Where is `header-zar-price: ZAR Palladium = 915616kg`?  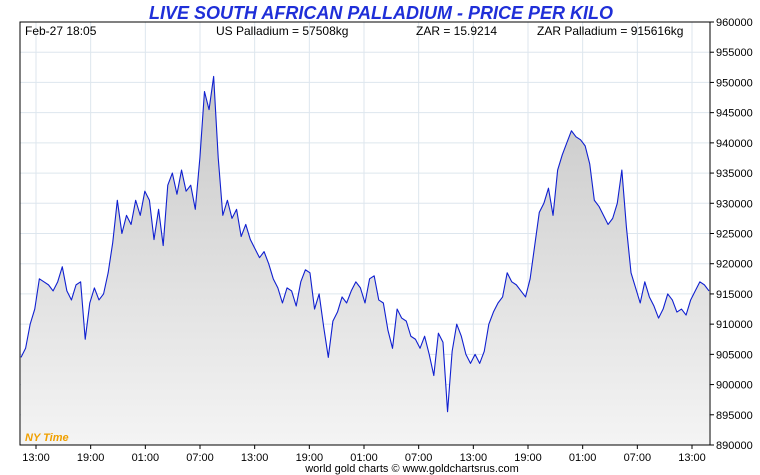 header-zar-price: ZAR Palladium = 915616kg is located at coordinates (610, 31).